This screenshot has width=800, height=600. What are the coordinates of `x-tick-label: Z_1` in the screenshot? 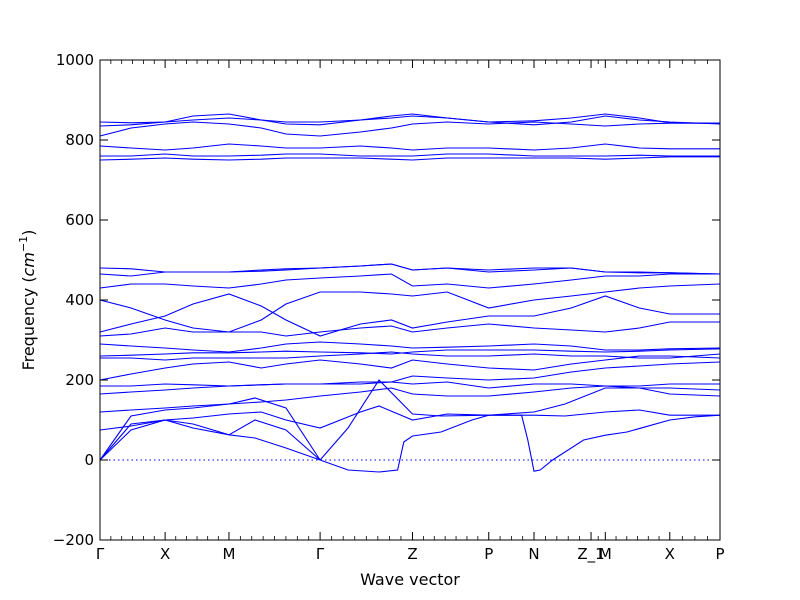 It's located at (590, 554).